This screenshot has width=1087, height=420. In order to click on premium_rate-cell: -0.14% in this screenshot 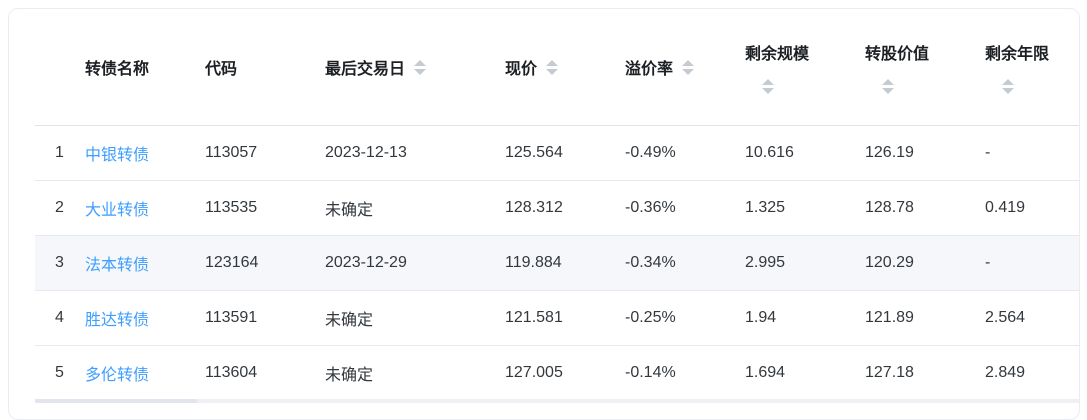, I will do `click(685, 373)`.